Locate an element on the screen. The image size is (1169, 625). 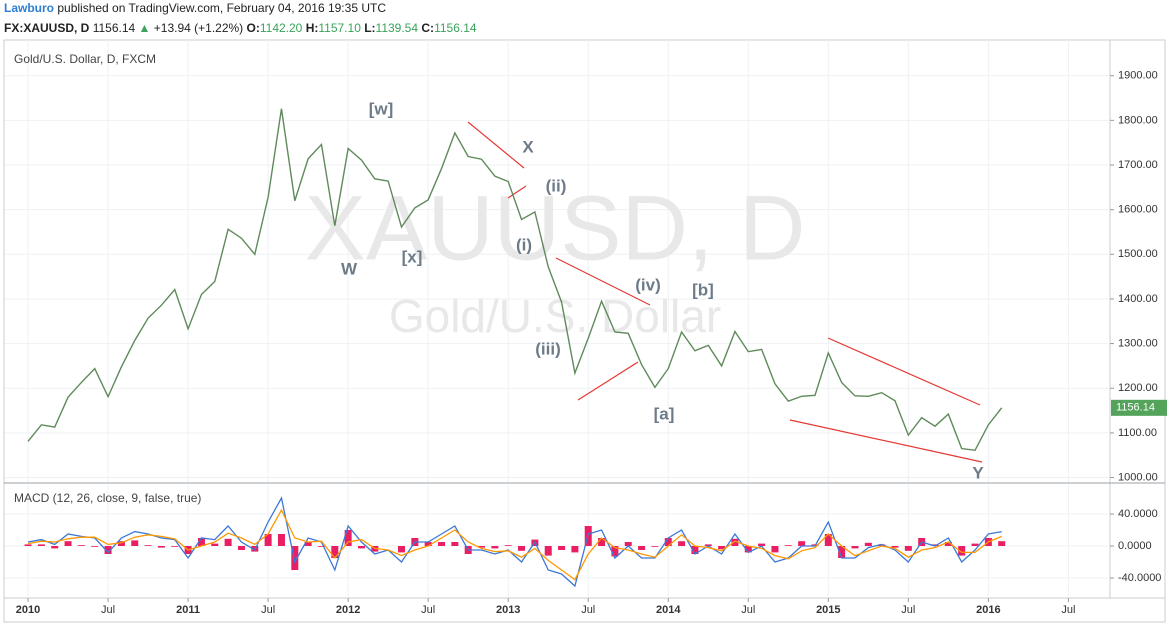
signal-line is located at coordinates (514, 544).